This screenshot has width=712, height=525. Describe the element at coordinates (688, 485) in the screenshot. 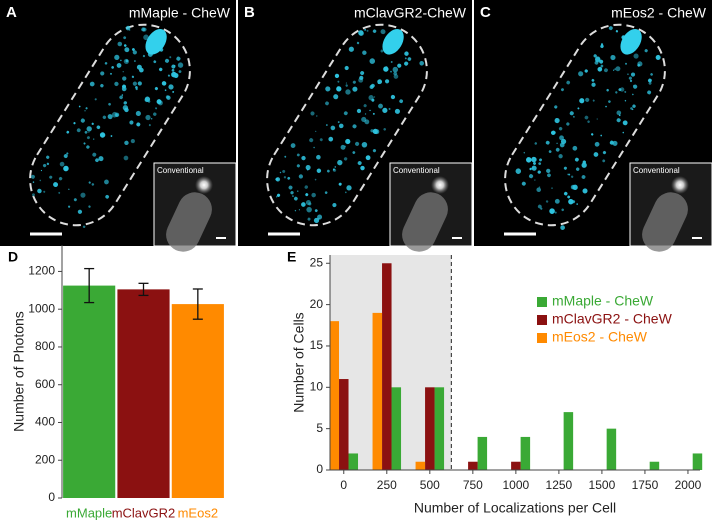

I see `x-tick-label: 2000` at that location.